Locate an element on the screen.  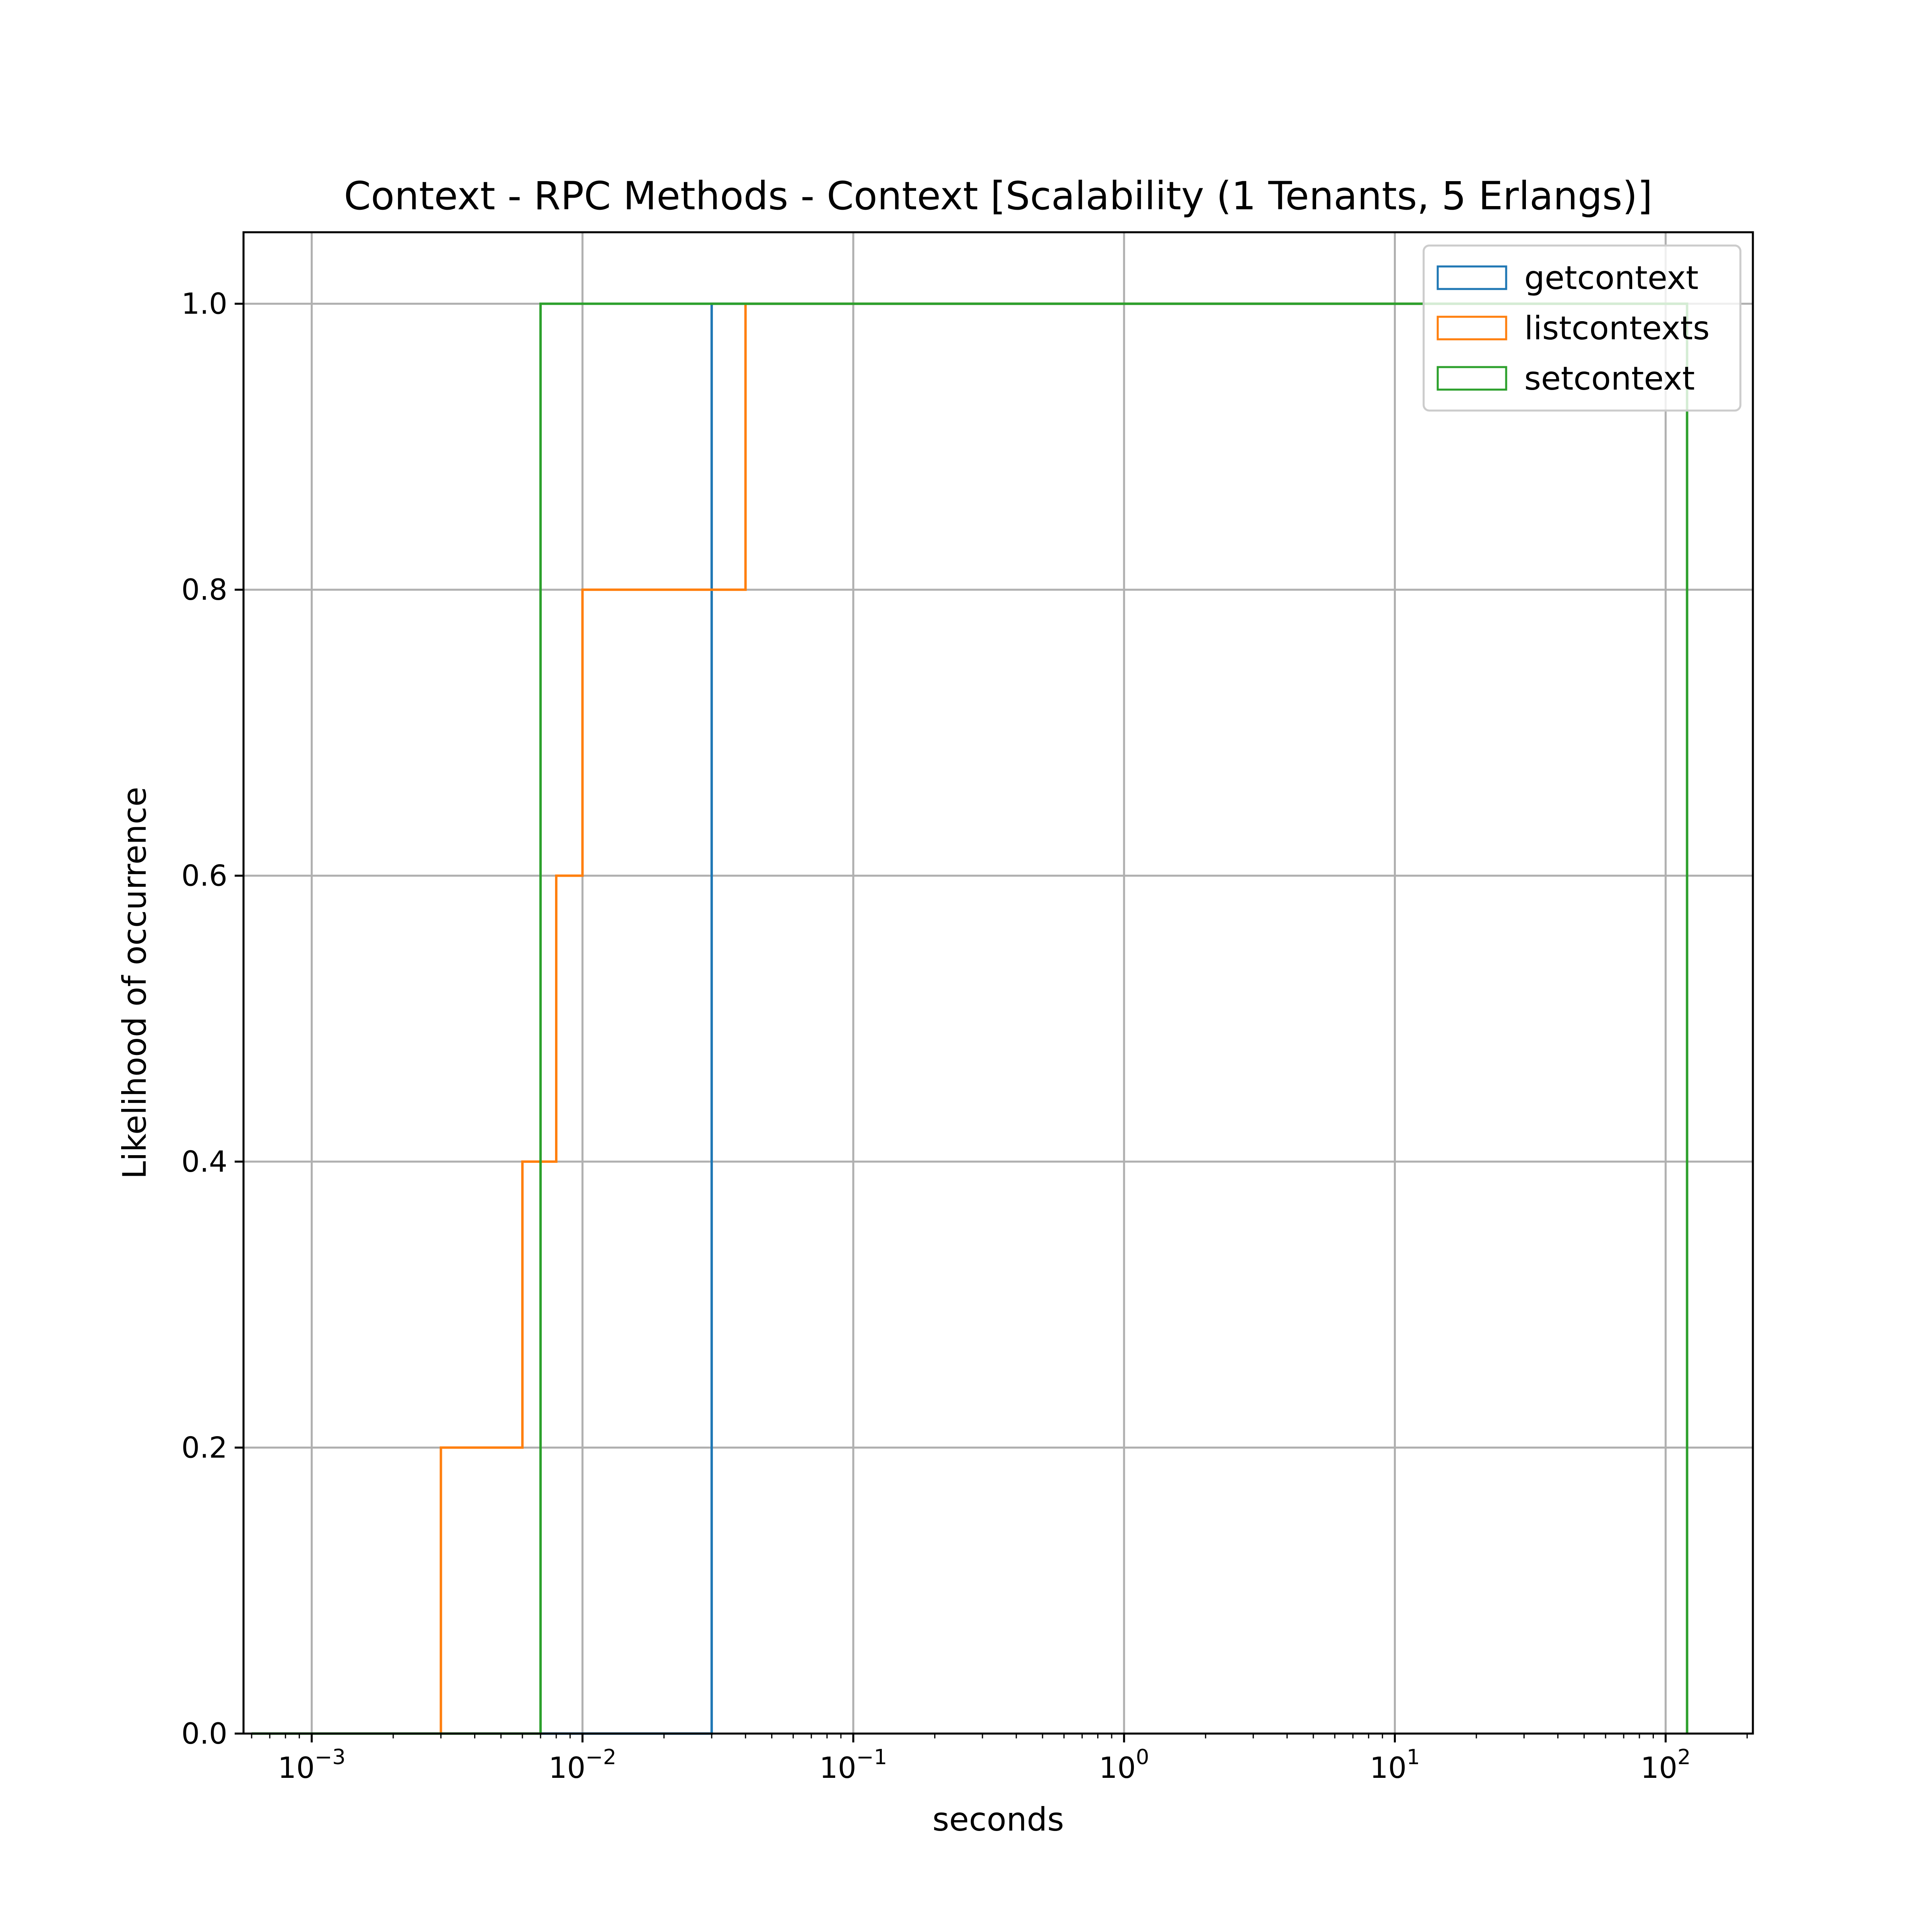
x-tick-exponent: 1 is located at coordinates (1413, 1757).